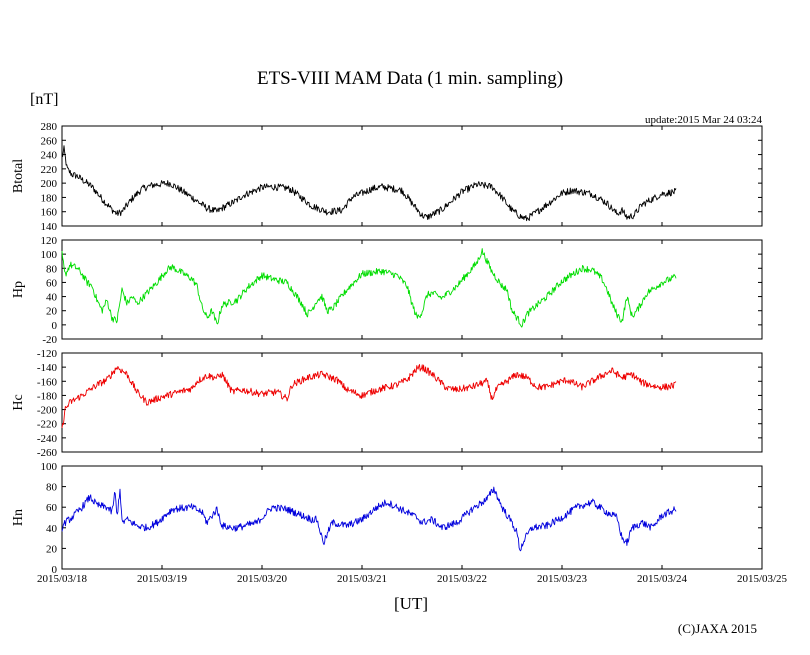  What do you see at coordinates (44, 99) in the screenshot?
I see `y-unit-label: [nT]` at bounding box center [44, 99].